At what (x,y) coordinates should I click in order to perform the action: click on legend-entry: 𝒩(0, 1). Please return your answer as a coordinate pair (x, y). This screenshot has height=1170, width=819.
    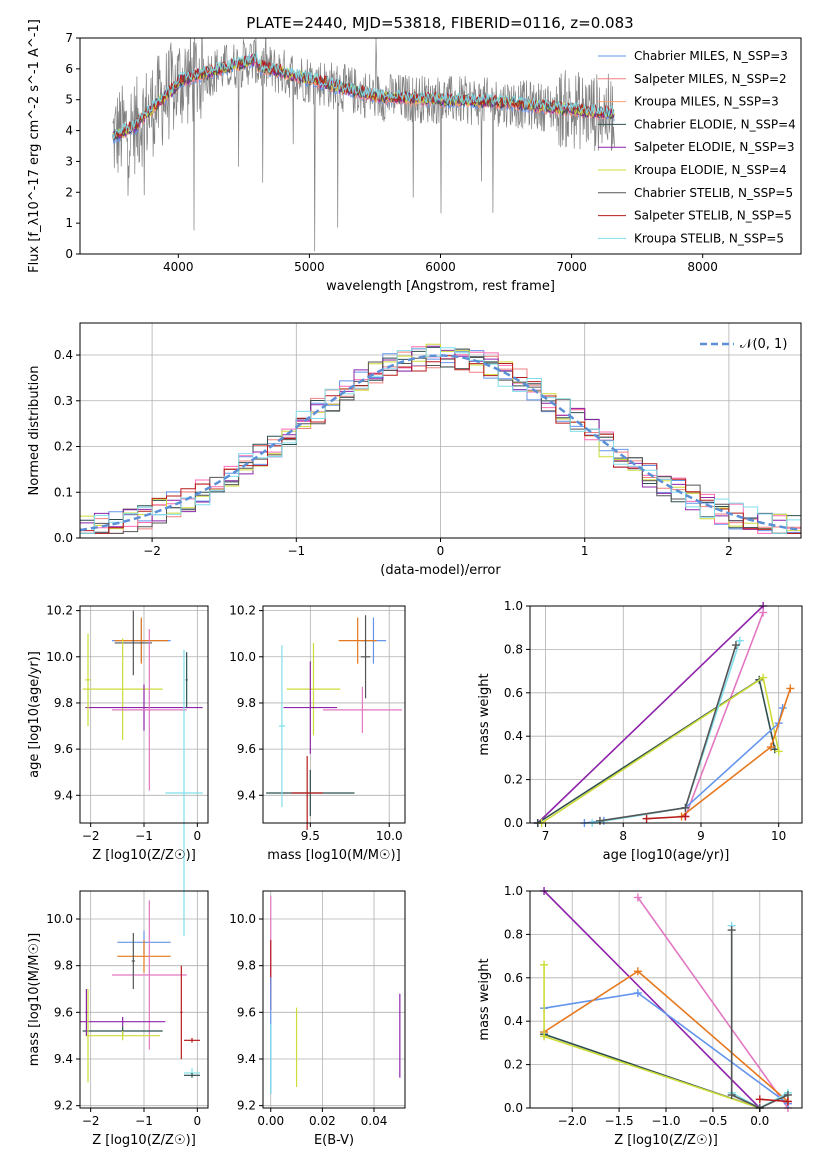
    Looking at the image, I should click on (763, 344).